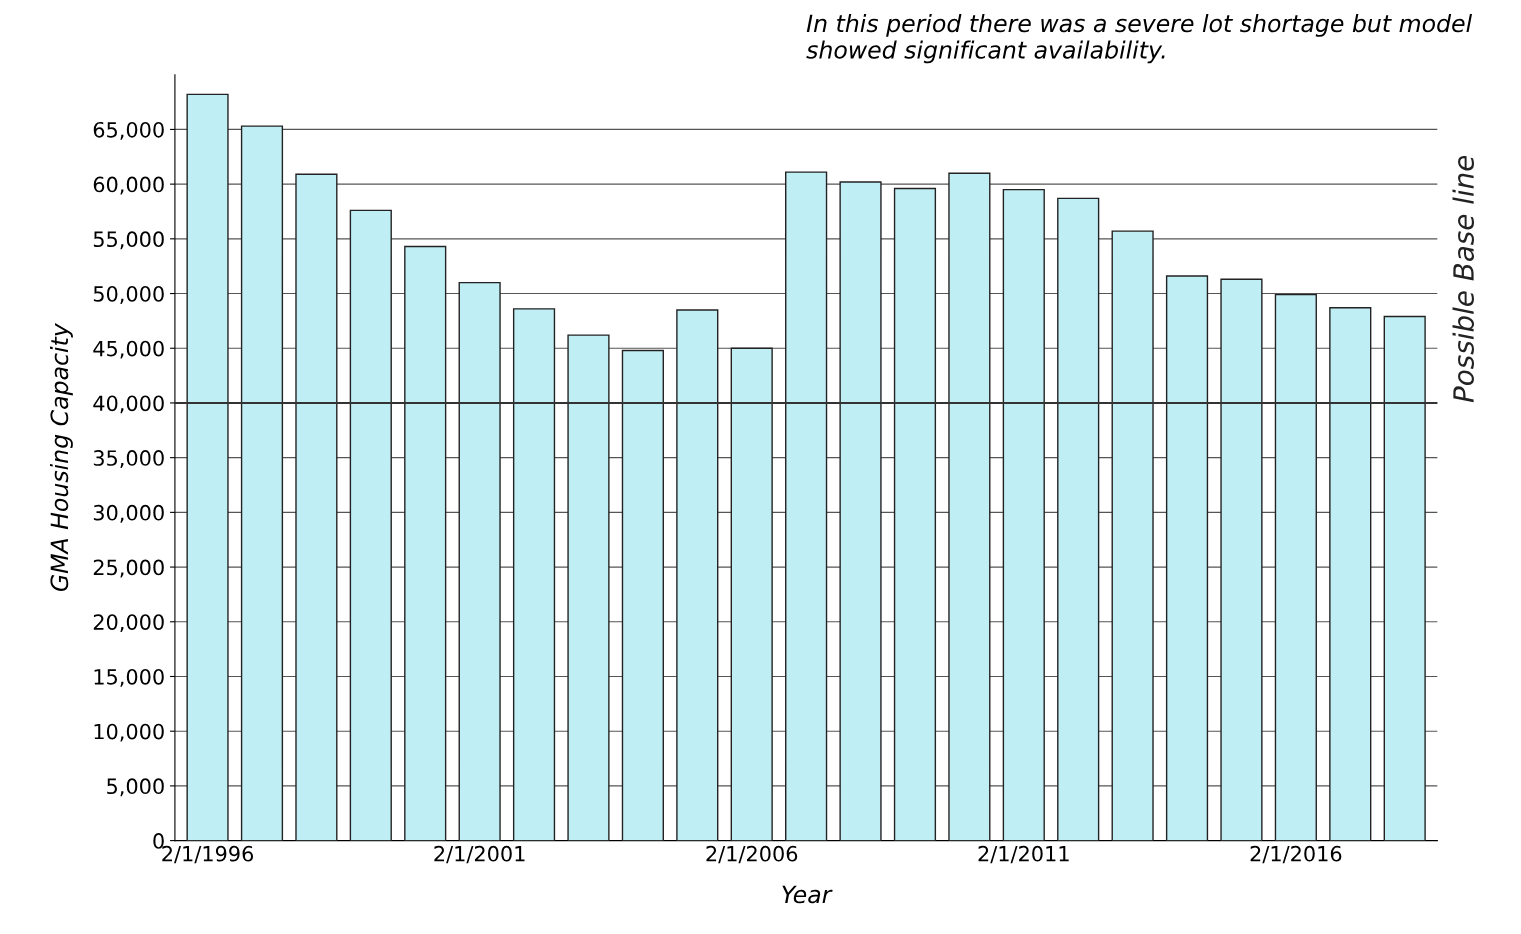 This screenshot has height=934, width=1521. I want to click on y-tick-label: 10,000, so click(129, 732).